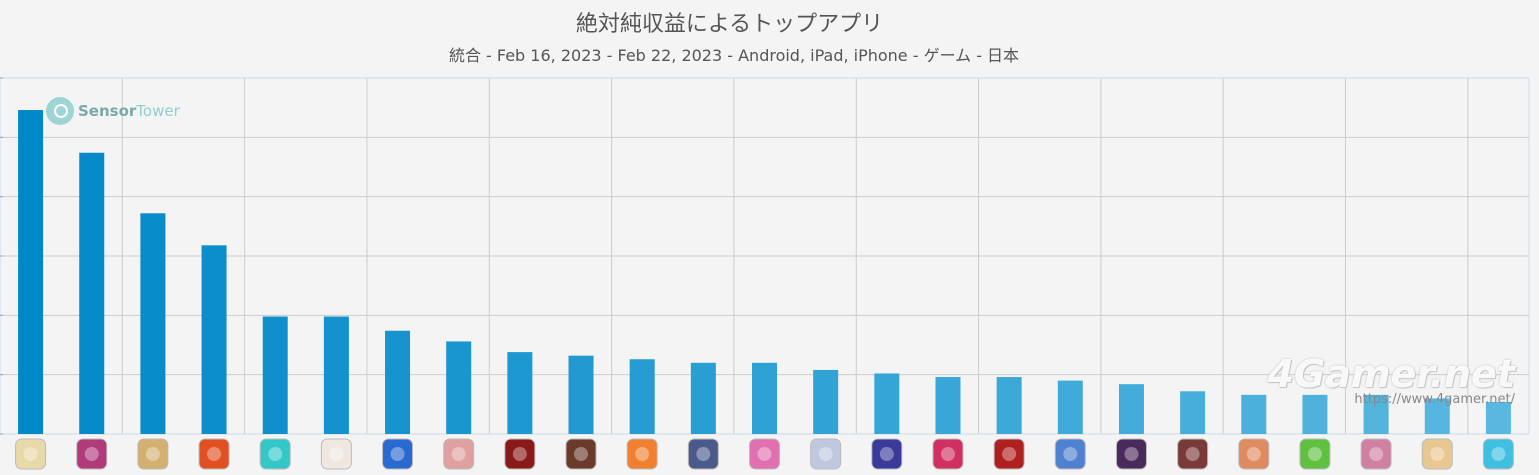 This screenshot has width=1539, height=475. I want to click on sensortower-logo: SensorTower, so click(113, 111).